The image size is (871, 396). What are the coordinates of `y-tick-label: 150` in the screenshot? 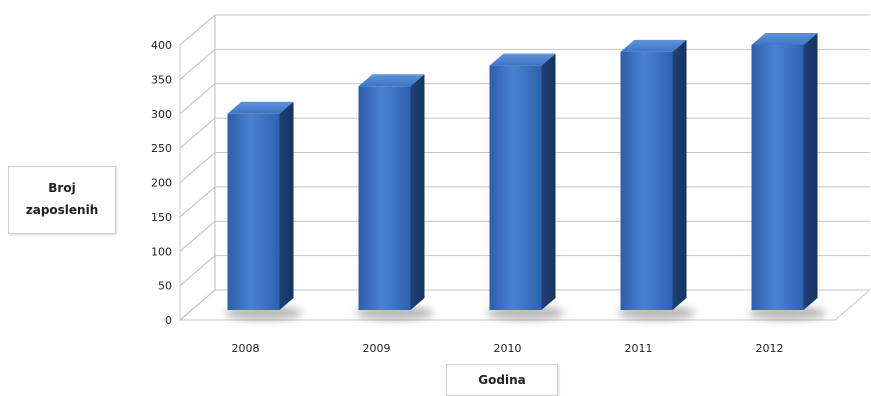 It's located at (161, 217).